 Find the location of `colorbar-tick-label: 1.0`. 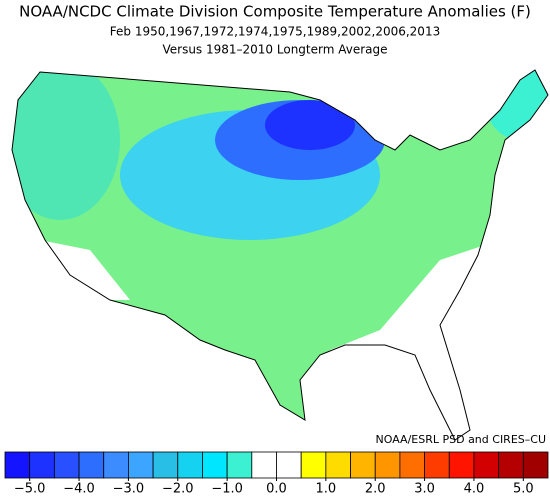

colorbar-tick-label: 1.0 is located at coordinates (326, 489).